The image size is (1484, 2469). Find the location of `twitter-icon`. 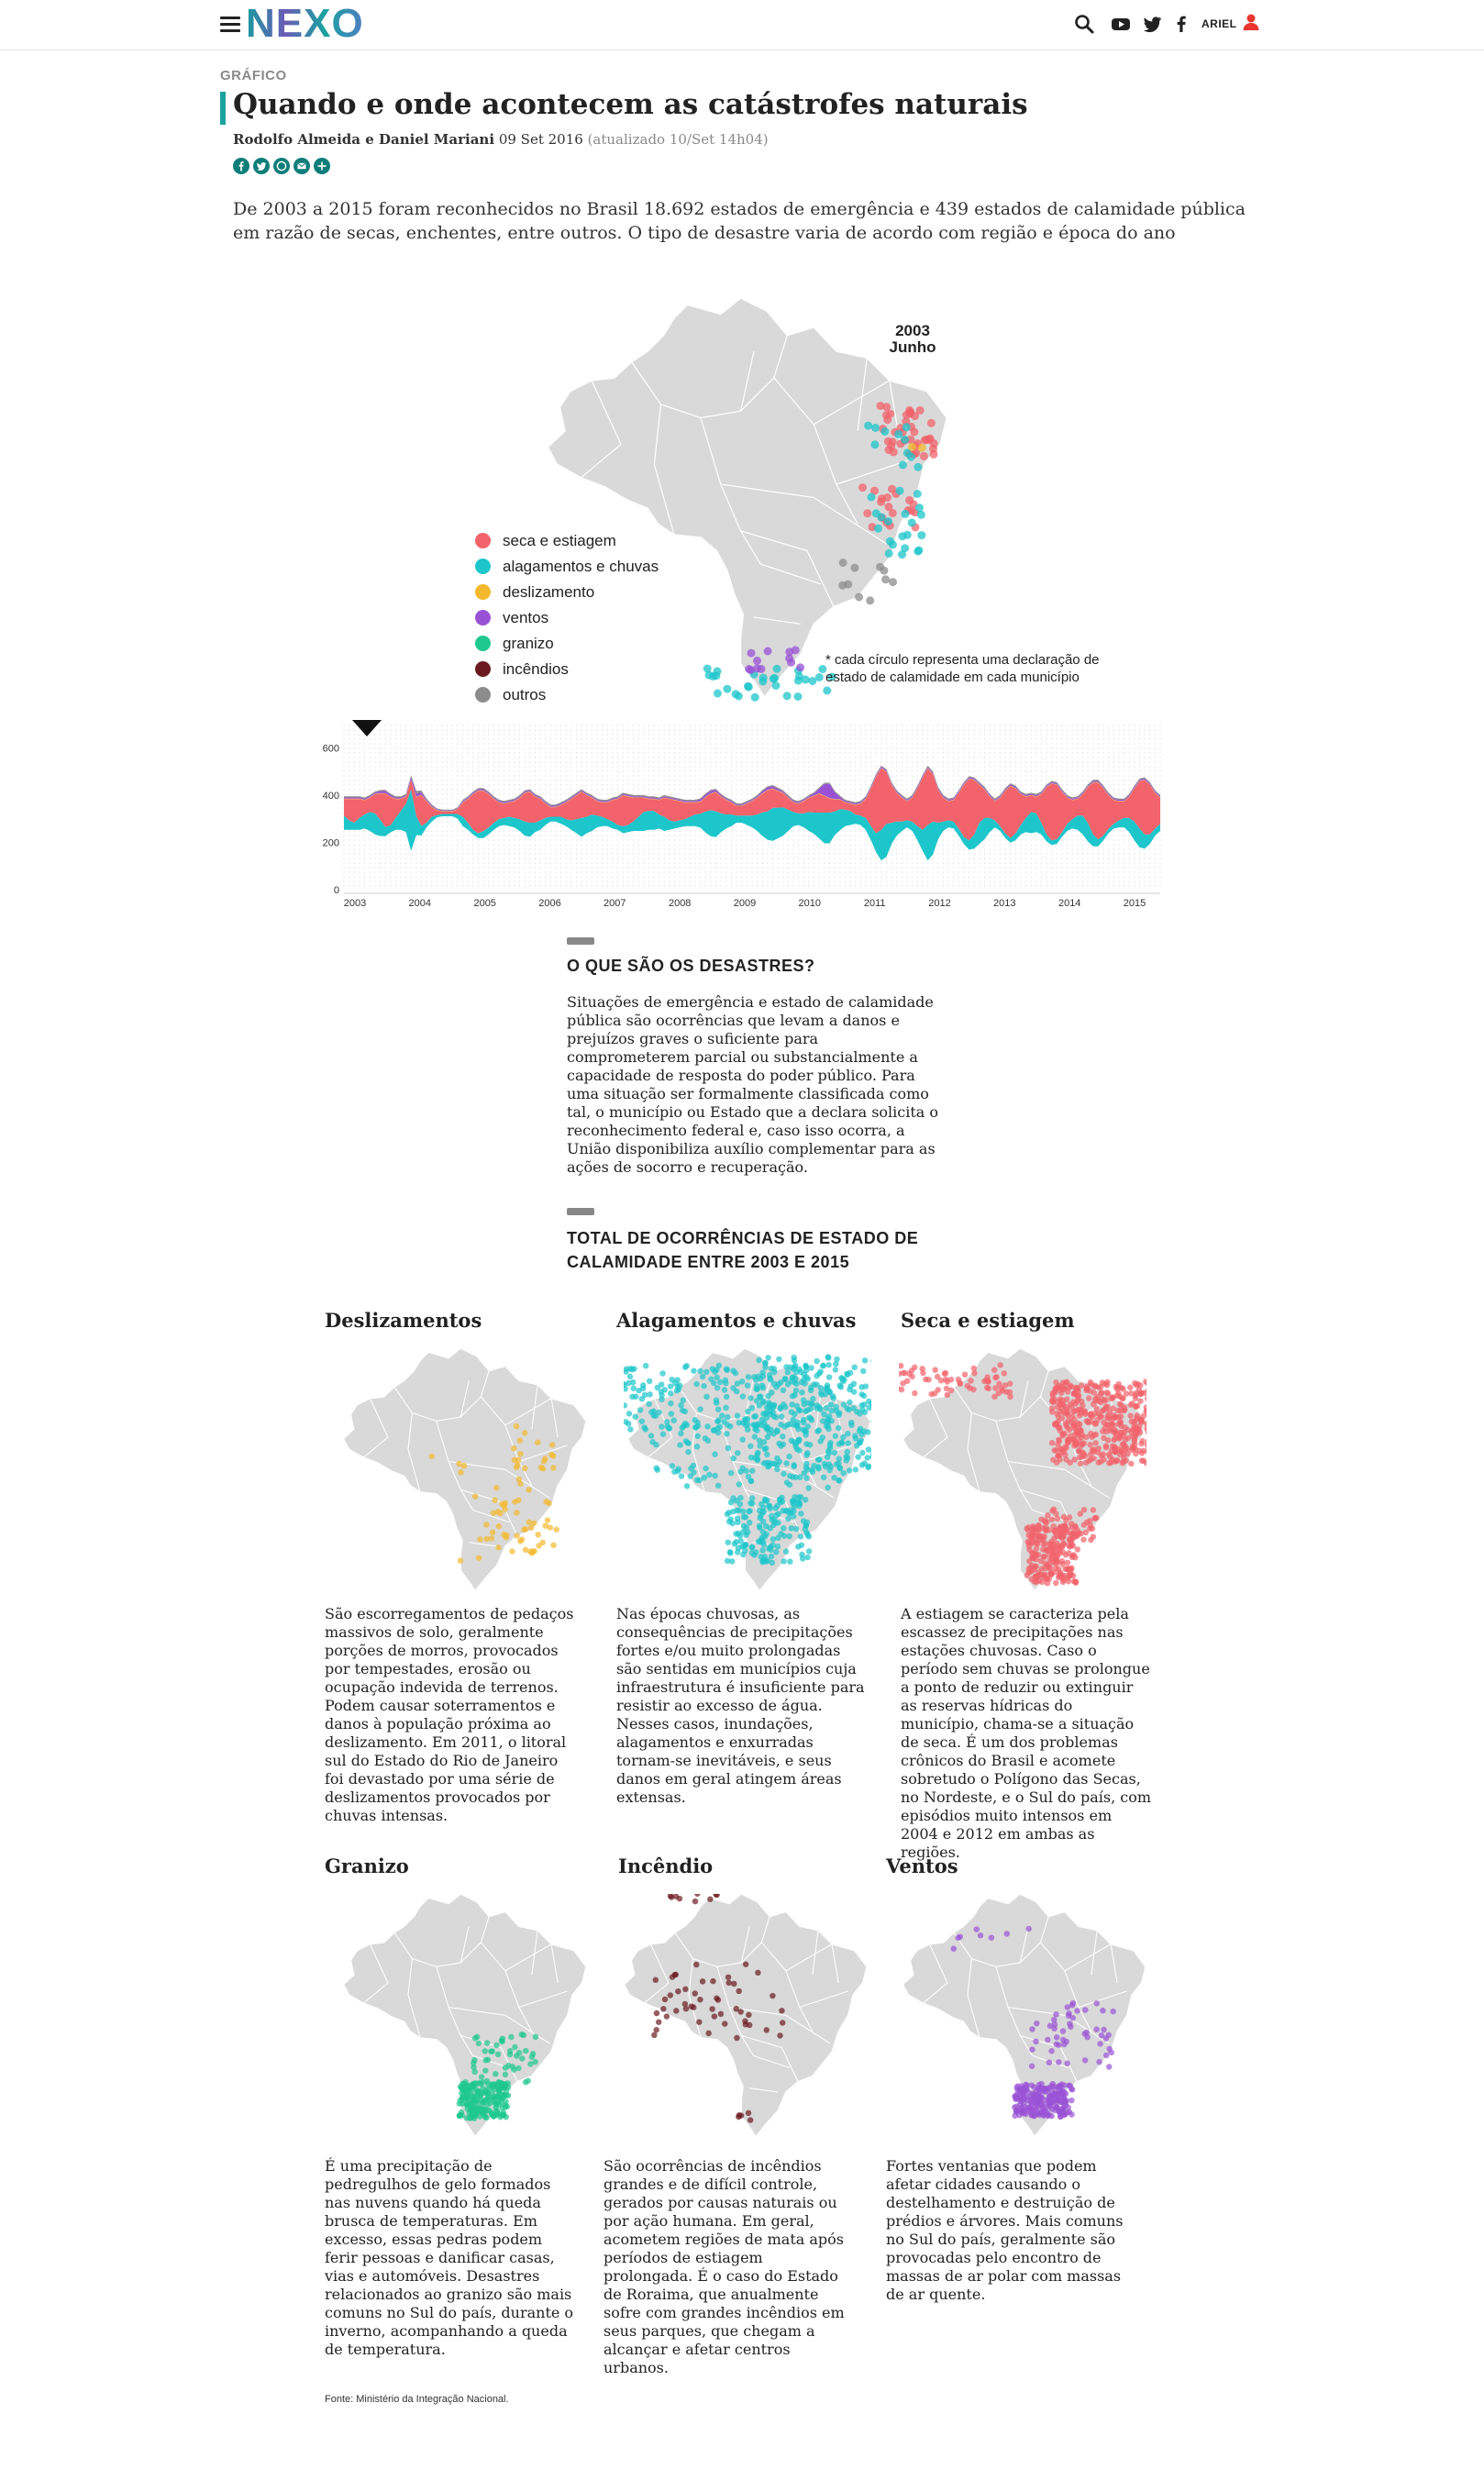

twitter-icon is located at coordinates (1152, 24).